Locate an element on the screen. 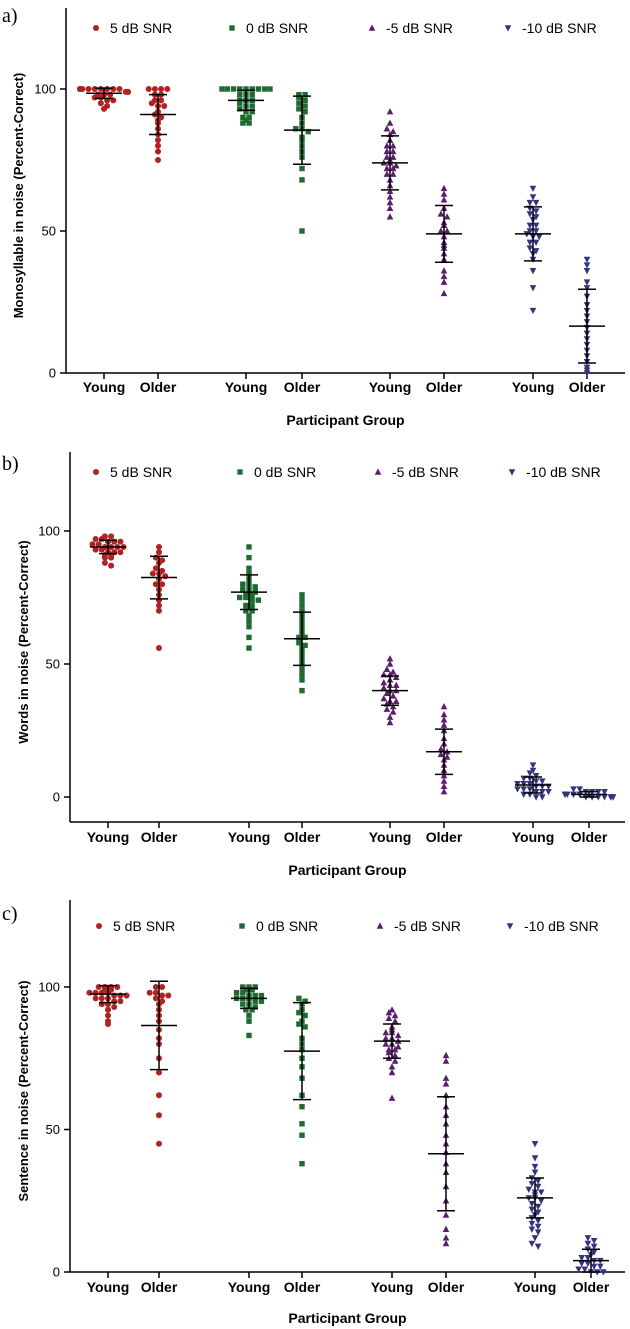 This screenshot has height=1329, width=630. legend-label: 0 dB SNR is located at coordinates (285, 472).